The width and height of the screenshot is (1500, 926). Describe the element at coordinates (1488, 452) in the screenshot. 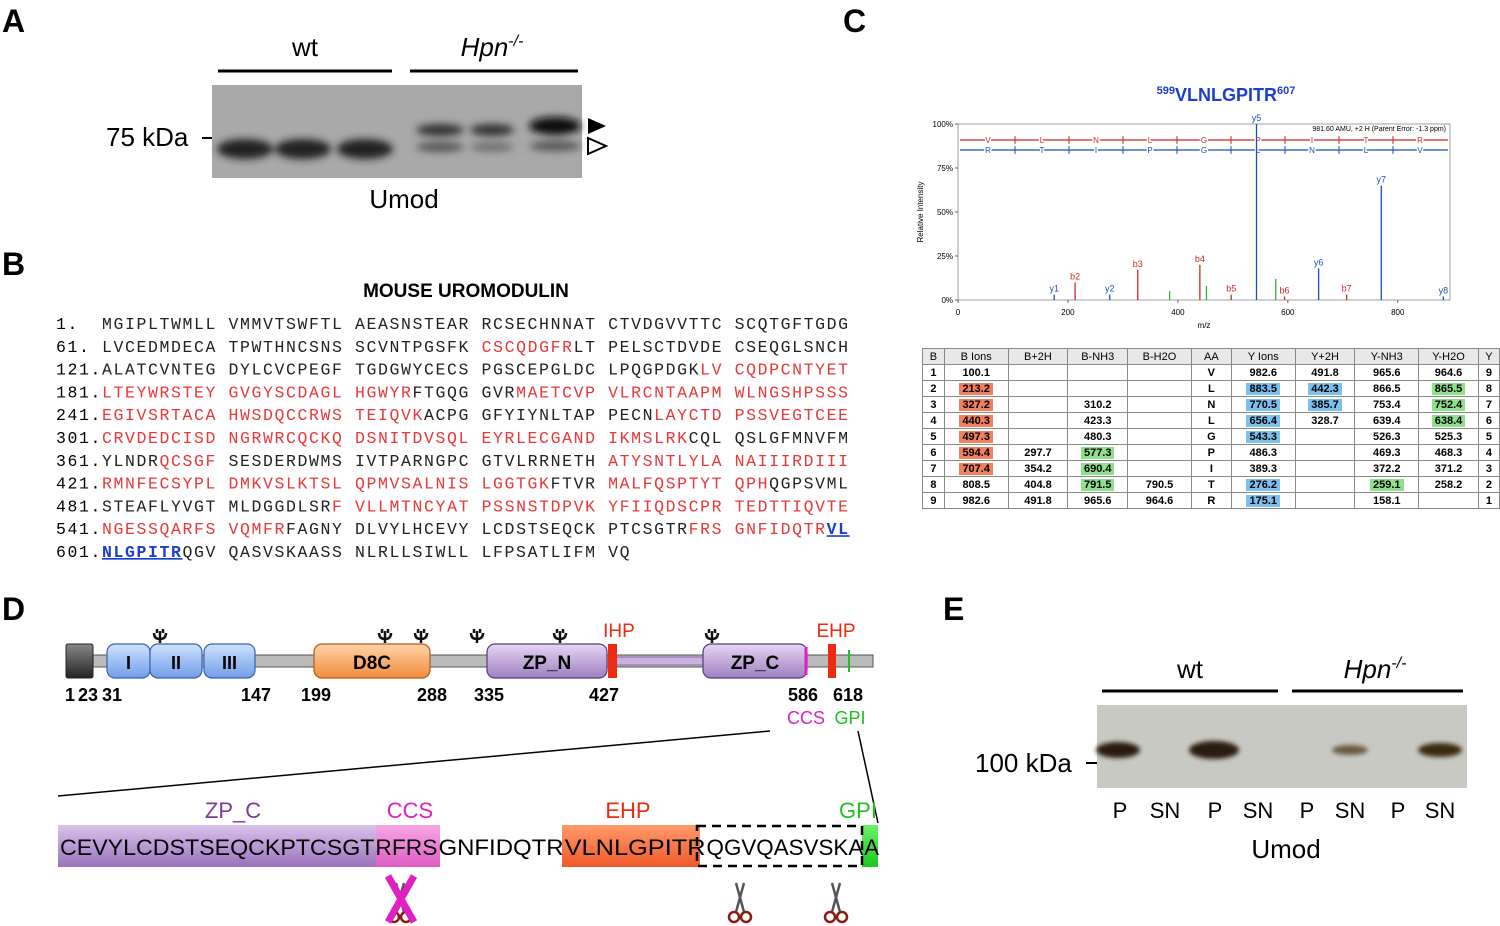

I see `table-cell: 4` at that location.